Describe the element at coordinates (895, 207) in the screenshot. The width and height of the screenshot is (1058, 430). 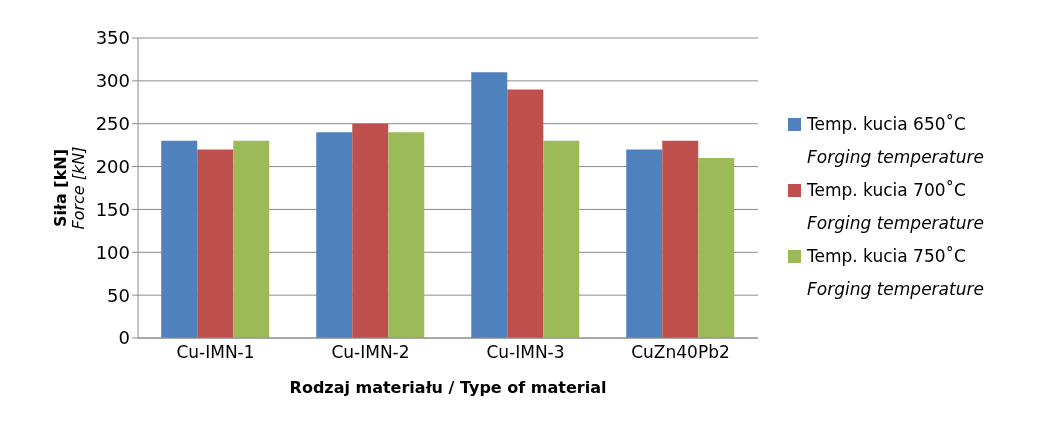
I see `legend-label: Temp. kucia 700˚C Forging temperature` at that location.